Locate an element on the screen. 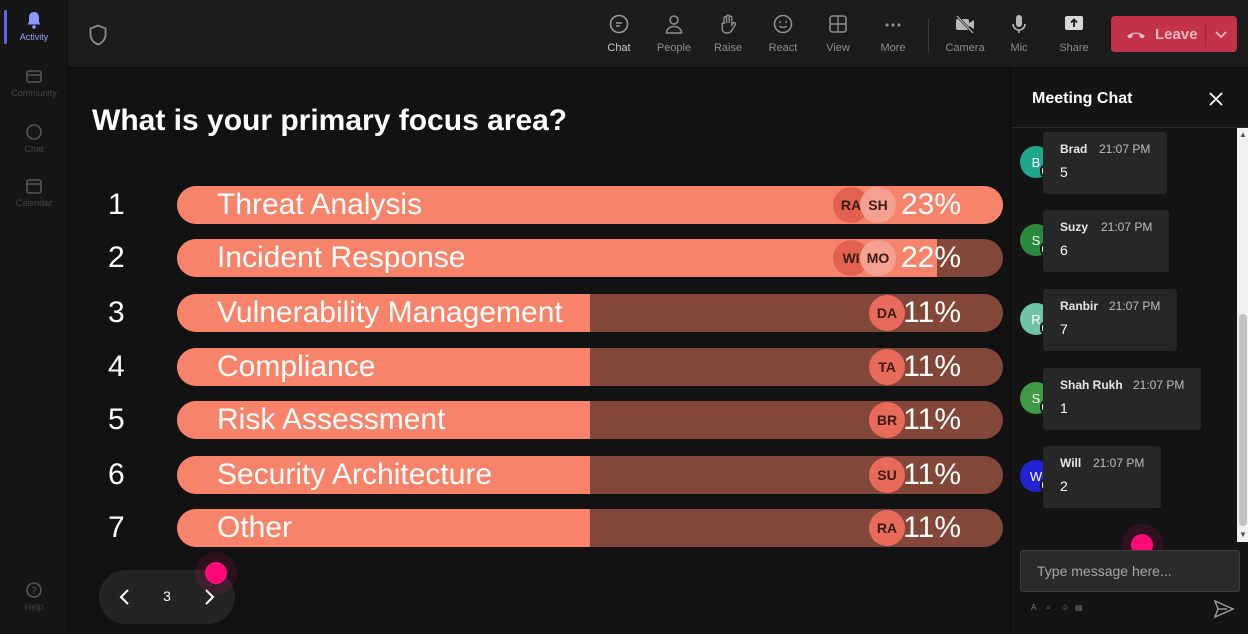 This screenshot has height=634, width=1248. shield-icon is located at coordinates (98, 35).